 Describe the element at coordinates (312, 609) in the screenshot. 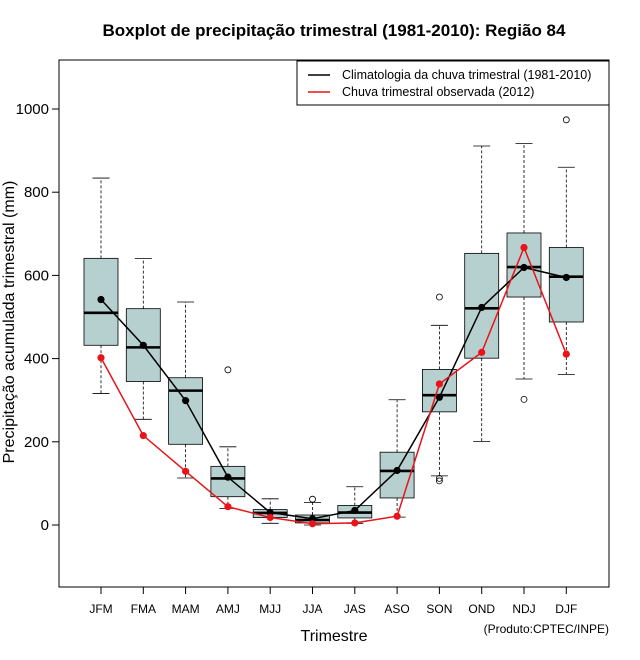

I see `x-tick-label: JJA` at that location.